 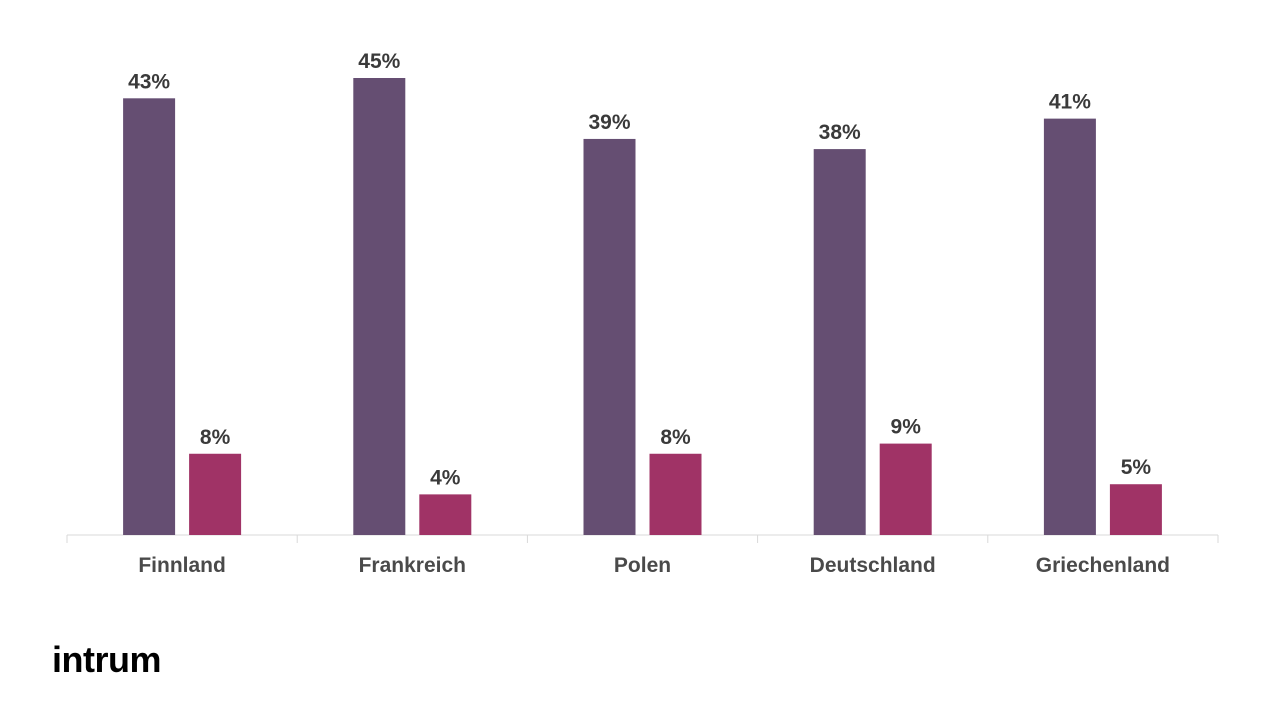 What do you see at coordinates (906, 427) in the screenshot?
I see `data-label: 9%` at bounding box center [906, 427].